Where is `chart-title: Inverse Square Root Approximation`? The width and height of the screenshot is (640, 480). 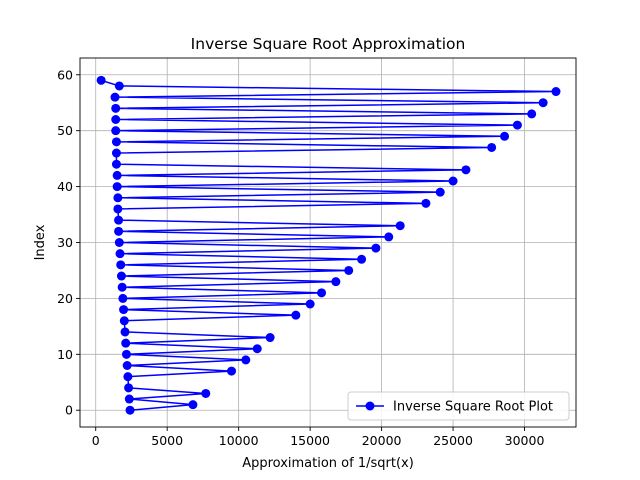 chart-title: Inverse Square Root Approximation is located at coordinates (328, 44).